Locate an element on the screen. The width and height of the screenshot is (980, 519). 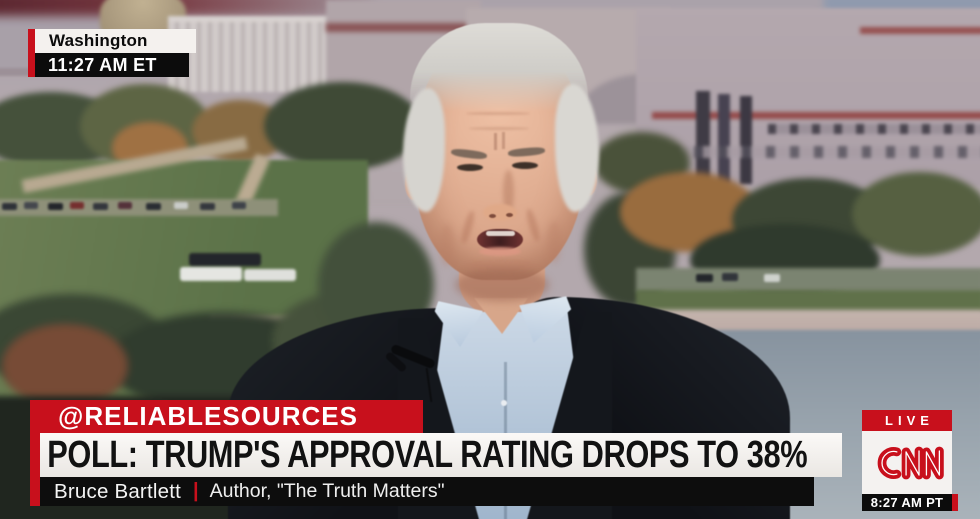
network-bug: LIVE CNN 8:27 AM PT is located at coordinates (910, 460).